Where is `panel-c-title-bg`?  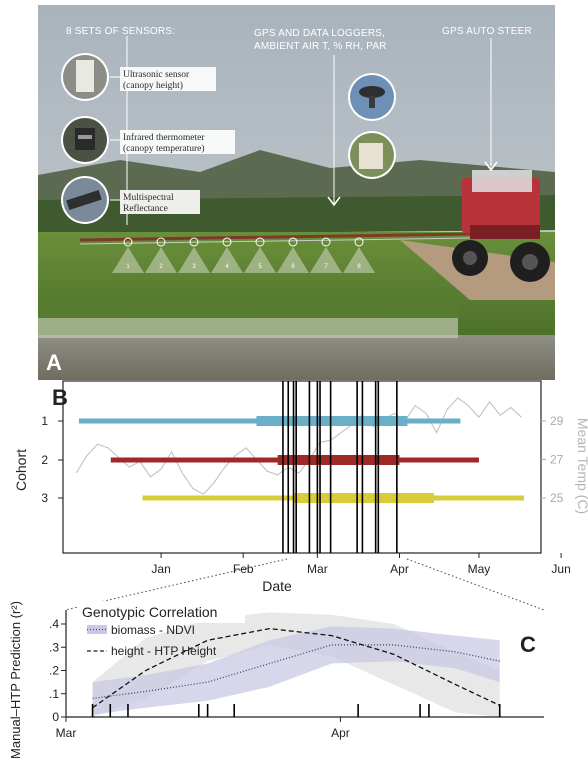 panel-c-title-bg is located at coordinates (161, 612).